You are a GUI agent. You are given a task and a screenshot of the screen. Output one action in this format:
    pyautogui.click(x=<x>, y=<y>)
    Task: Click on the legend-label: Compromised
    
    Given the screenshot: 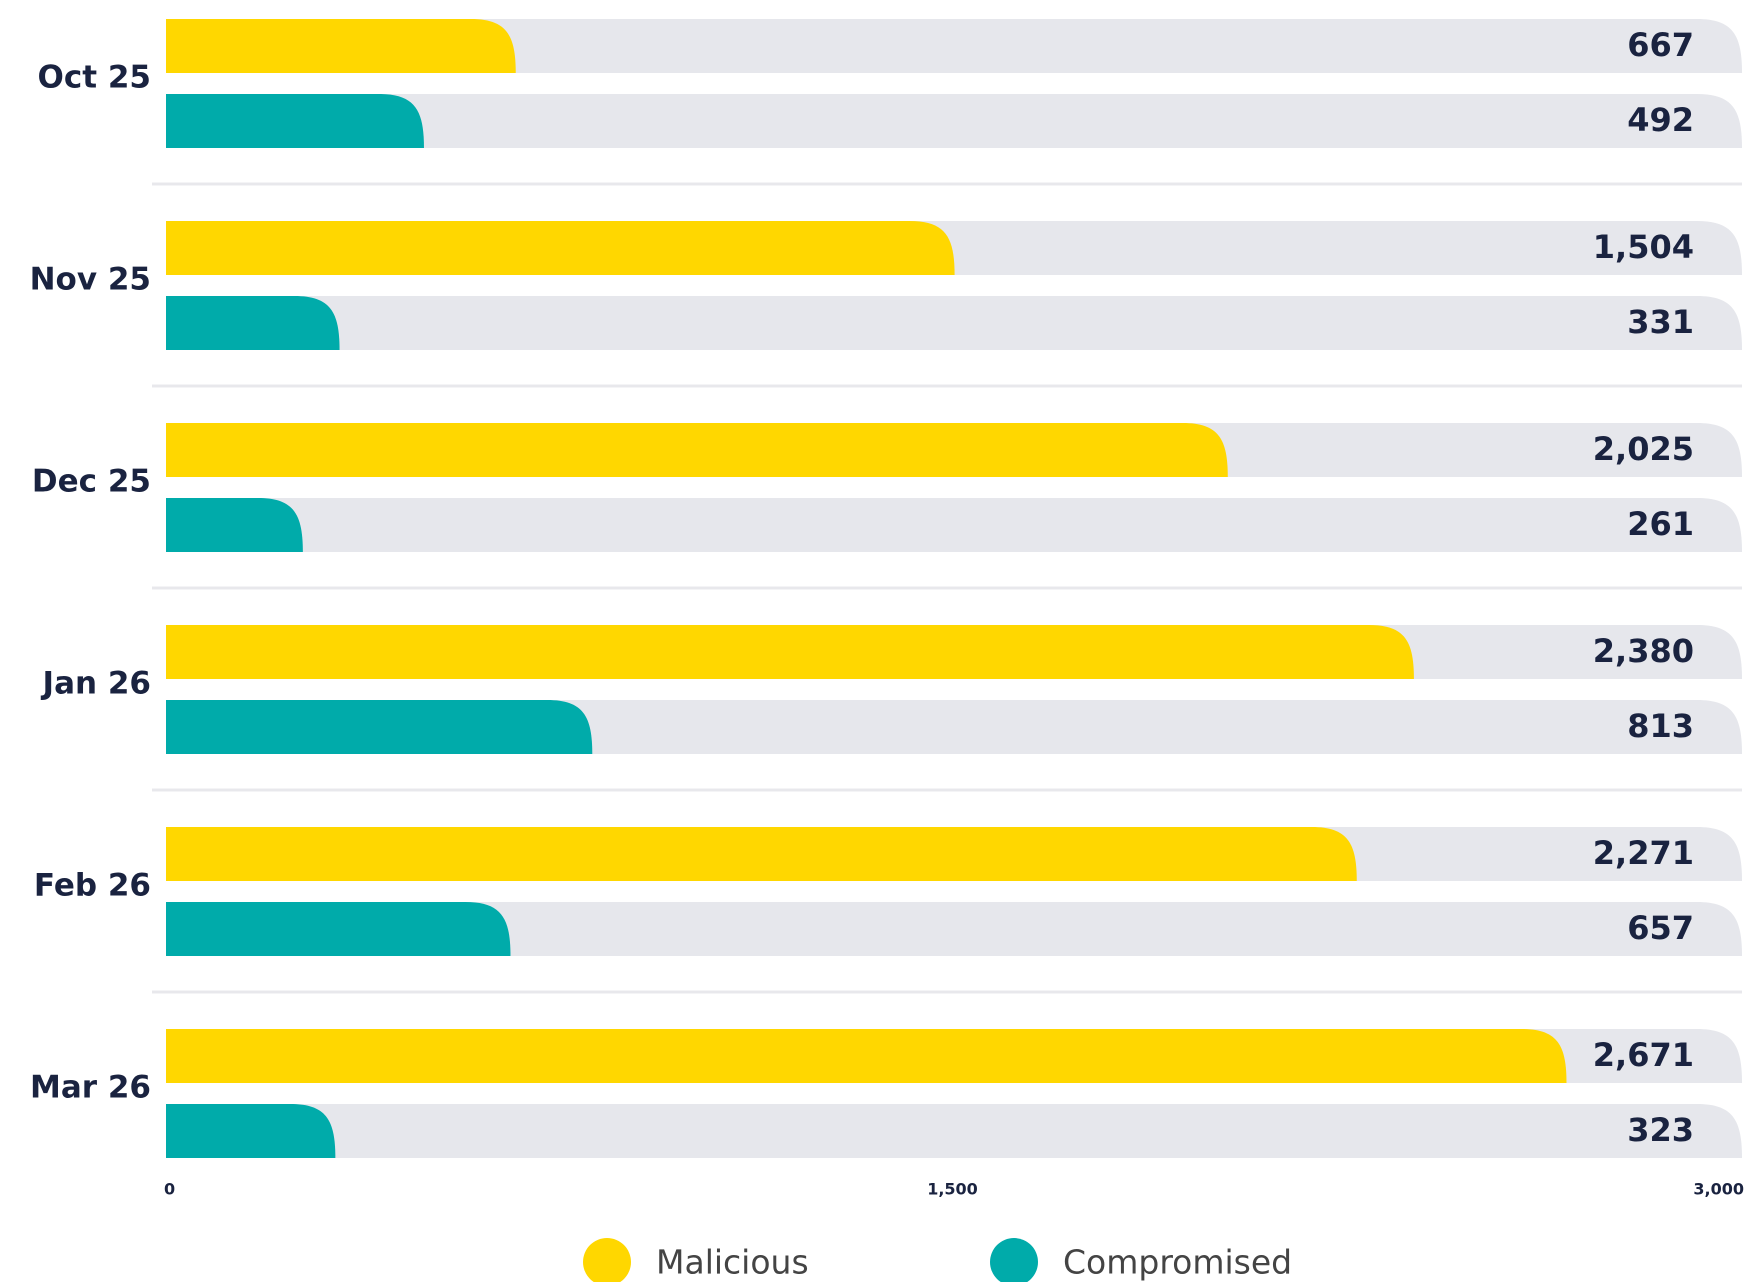 What is the action you would take?
    pyautogui.click(x=1177, y=1262)
    